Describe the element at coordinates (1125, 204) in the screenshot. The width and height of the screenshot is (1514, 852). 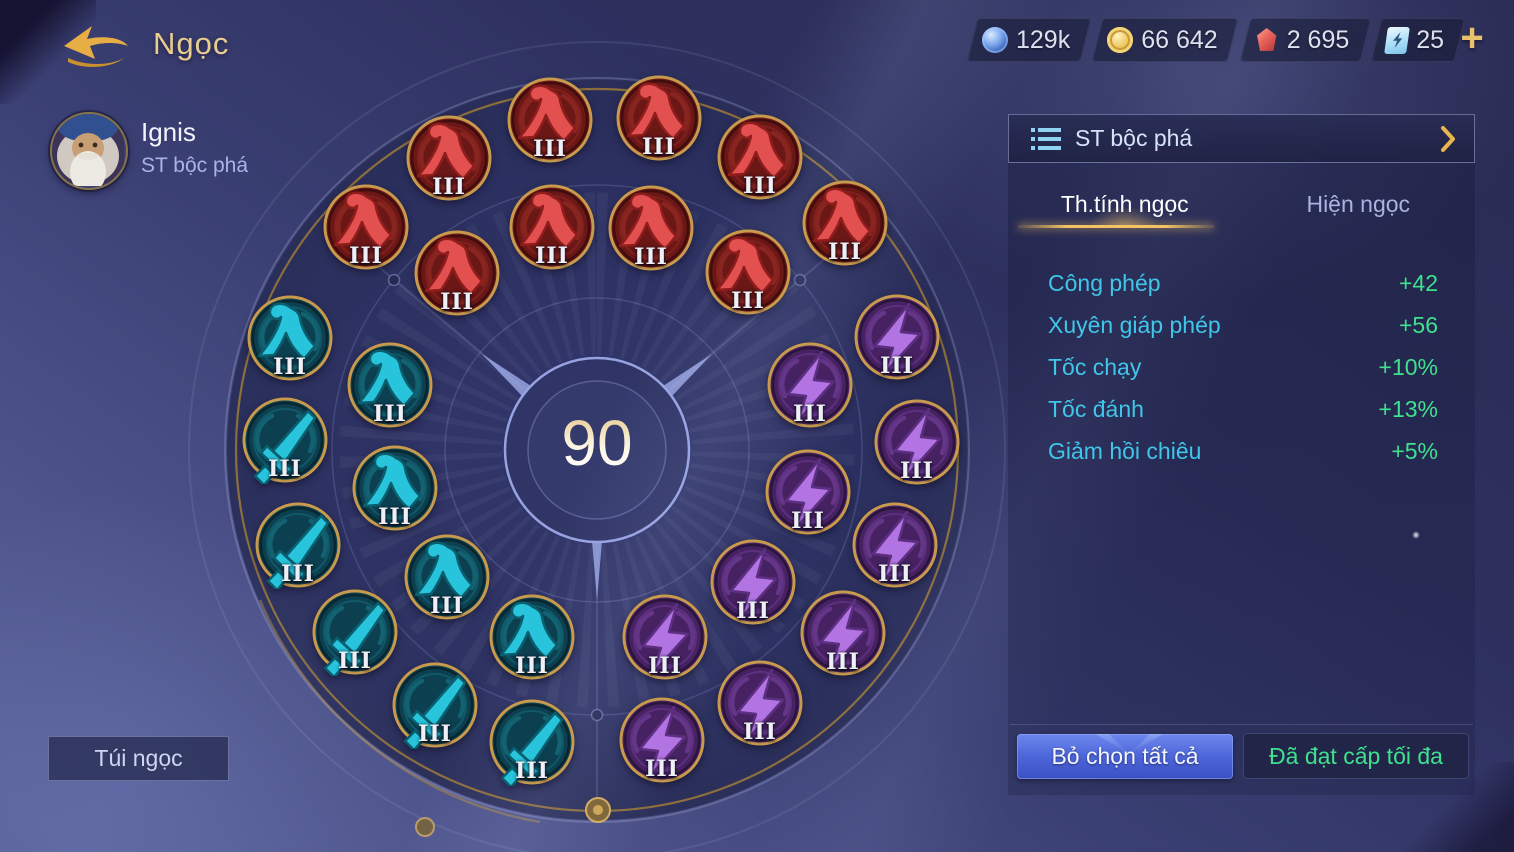
I see `tab-rune-stats: Th.tính ngọc` at that location.